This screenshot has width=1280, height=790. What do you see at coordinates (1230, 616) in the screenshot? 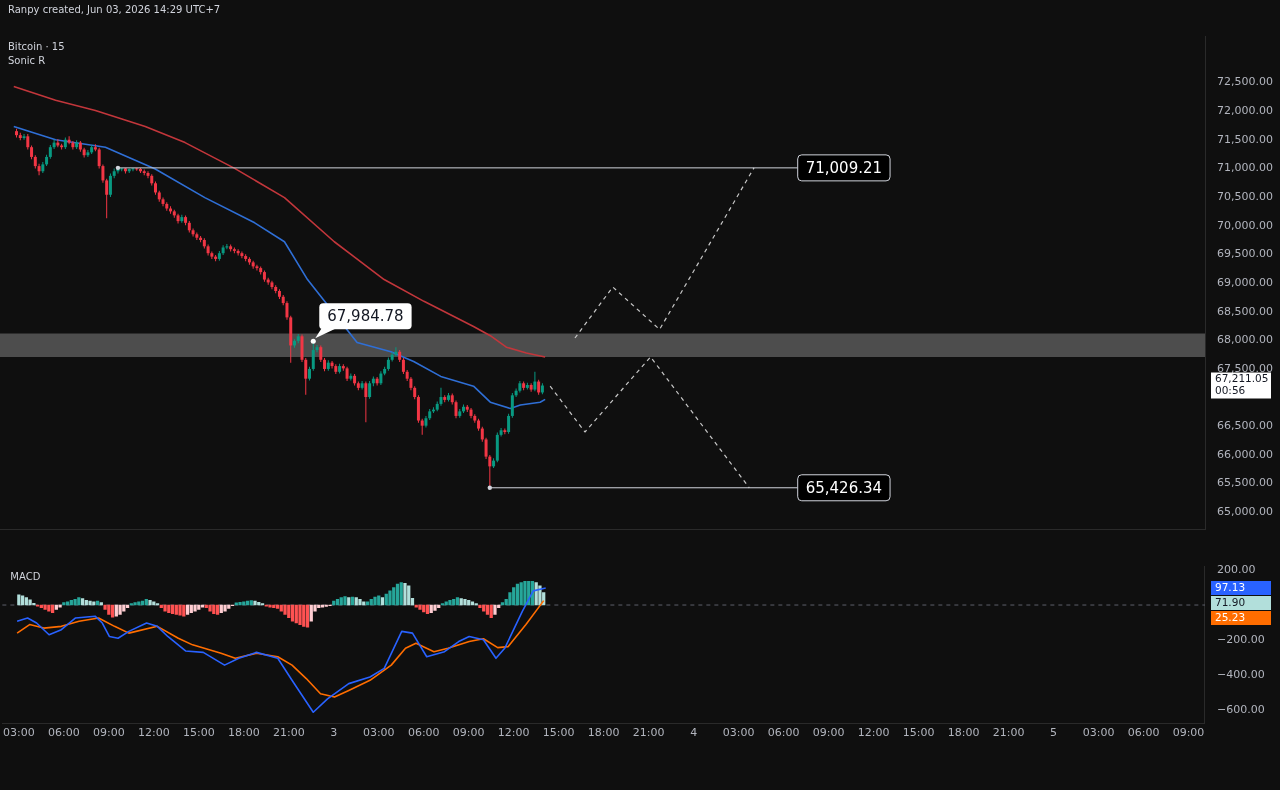
I see `text: 25.23` at bounding box center [1230, 616].